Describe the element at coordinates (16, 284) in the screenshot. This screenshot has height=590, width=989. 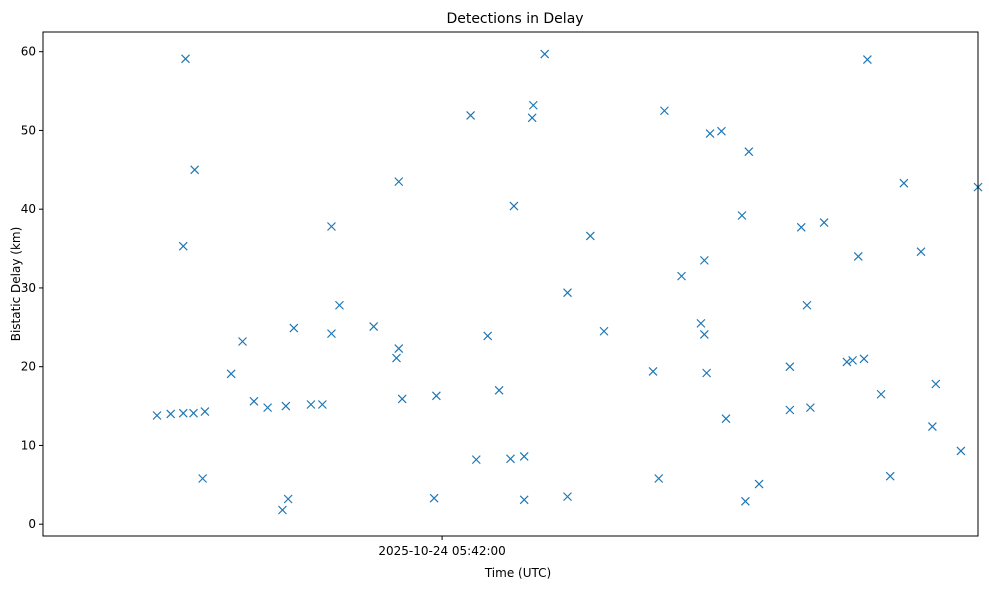
I see `y-axis-title: Bistatic Delay (km)` at that location.